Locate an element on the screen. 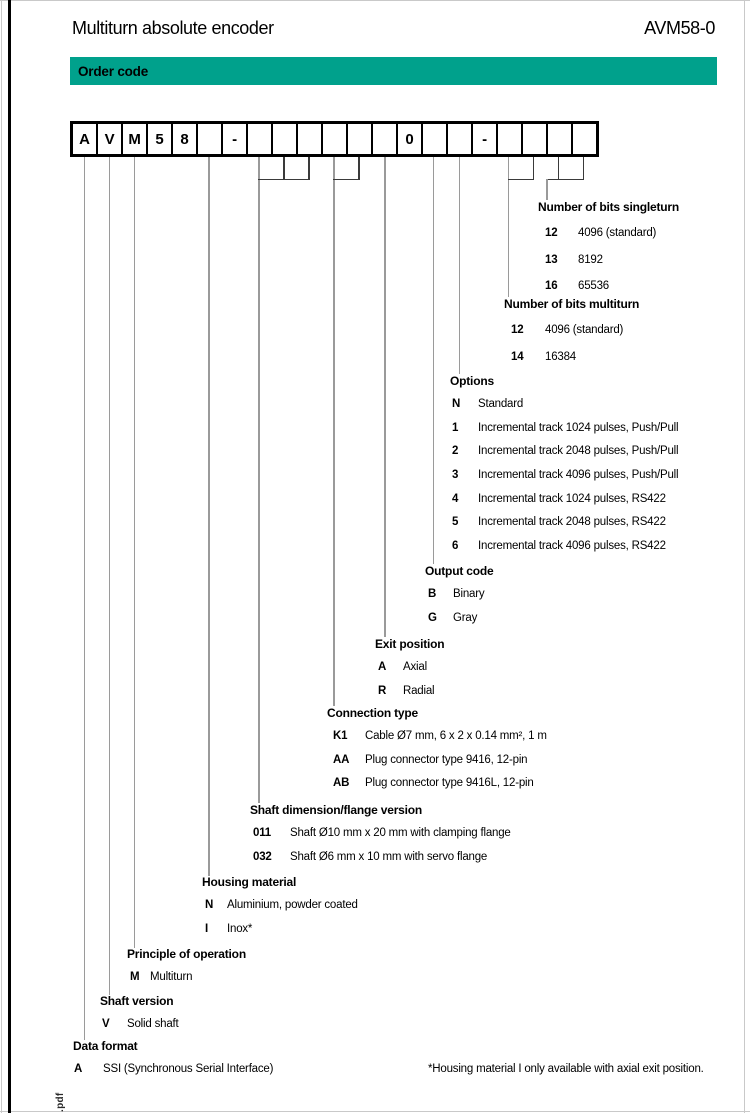 The height and width of the screenshot is (1113, 750). group-principle-of-operation: Principle of operation M Multiturn is located at coordinates (186, 971).